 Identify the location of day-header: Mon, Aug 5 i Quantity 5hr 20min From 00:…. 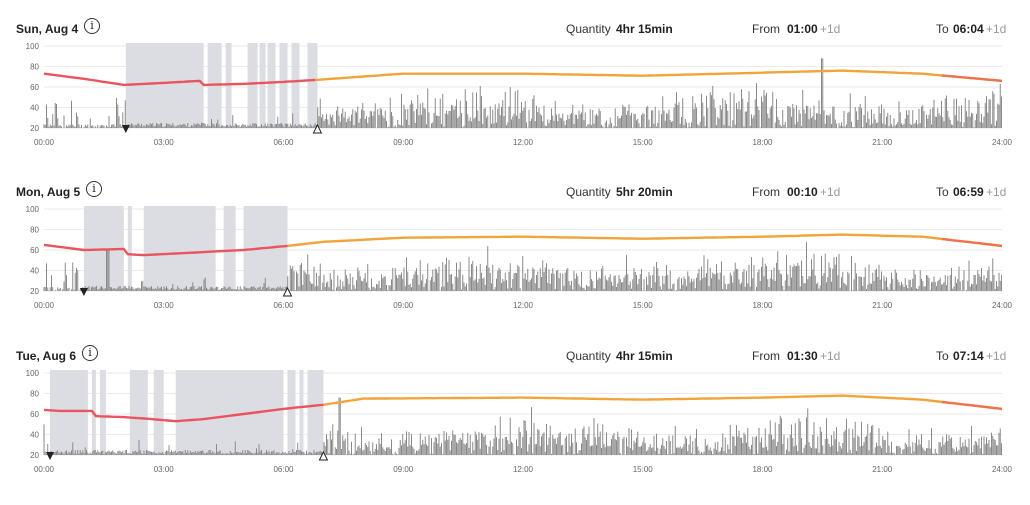
(515, 192).